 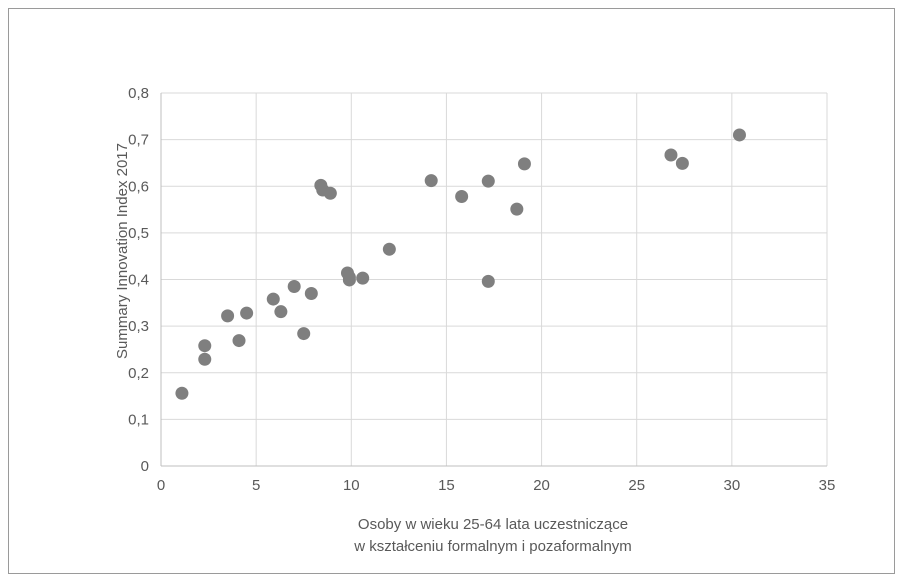 What do you see at coordinates (256, 485) in the screenshot?
I see `x-tick-label: 5` at bounding box center [256, 485].